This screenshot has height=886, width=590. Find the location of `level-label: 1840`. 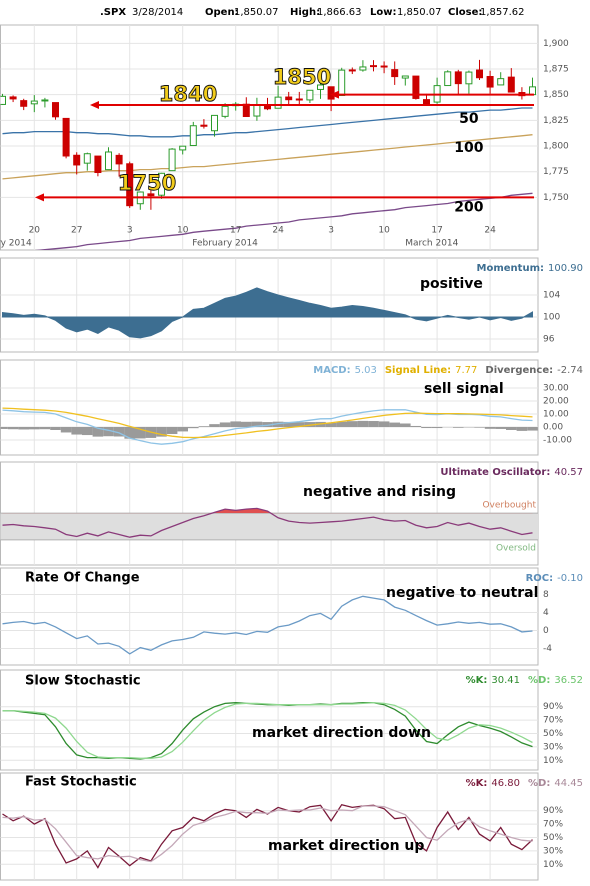

level-label: 1840 is located at coordinates (188, 94).